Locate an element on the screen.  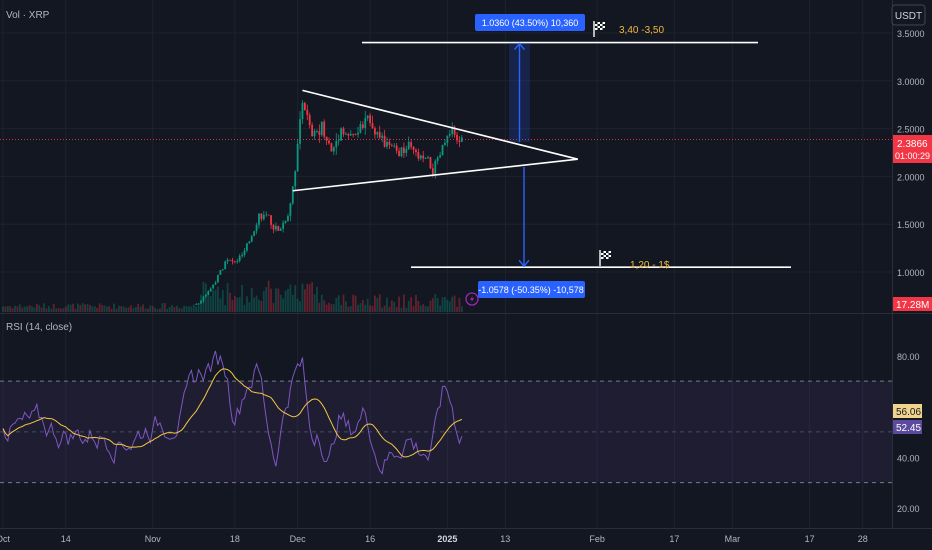
flag-low-icon is located at coordinates (605, 258).